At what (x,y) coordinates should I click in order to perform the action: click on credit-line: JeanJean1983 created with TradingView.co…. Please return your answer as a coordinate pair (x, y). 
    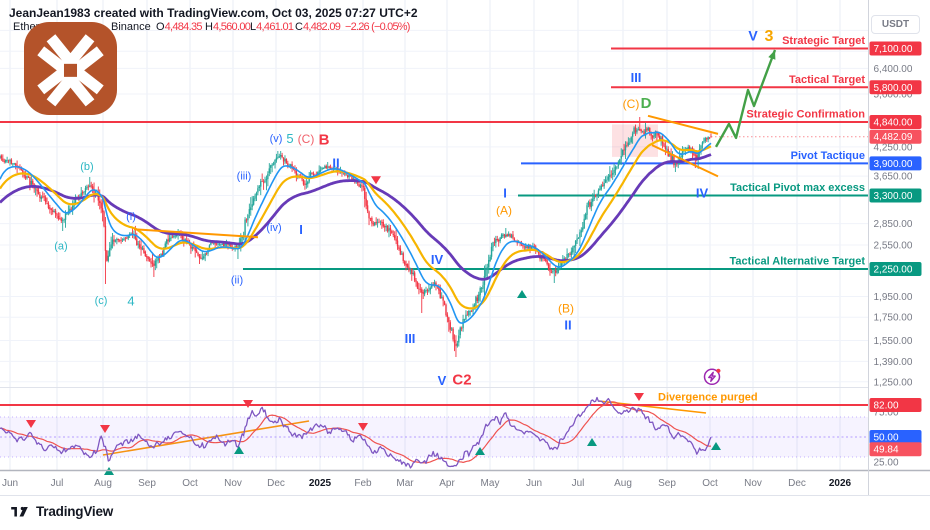
    Looking at the image, I should click on (213, 13).